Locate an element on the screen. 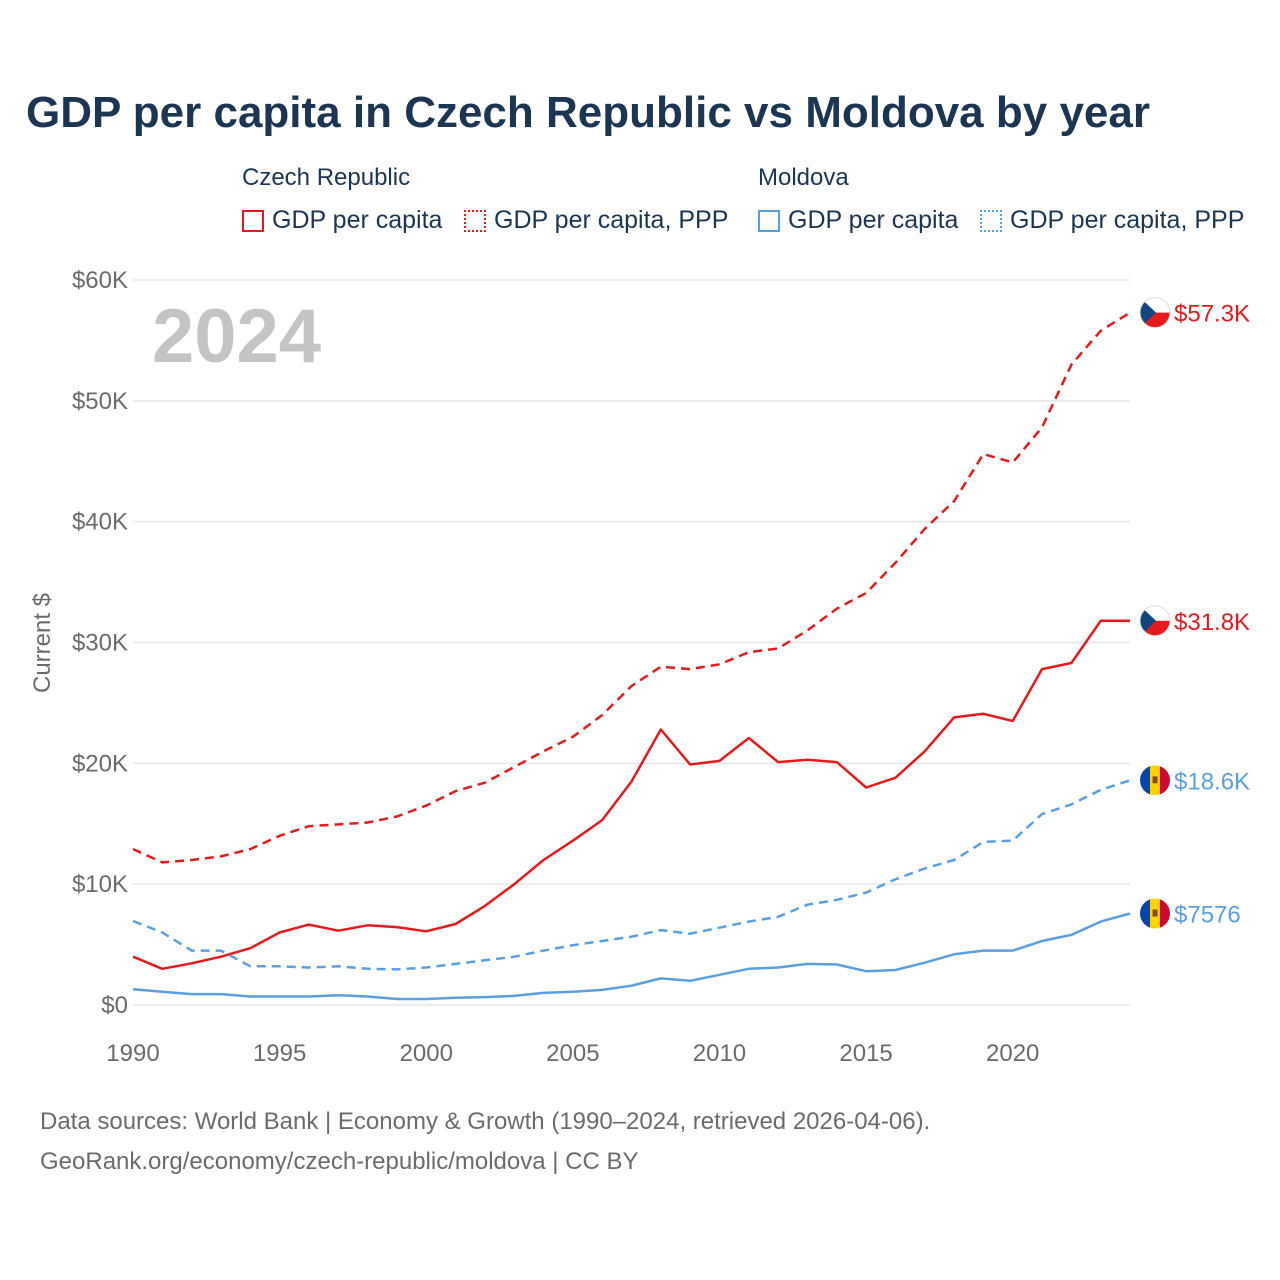  legend-label-moldova-gdp: GDP per capita is located at coordinates (873, 220).